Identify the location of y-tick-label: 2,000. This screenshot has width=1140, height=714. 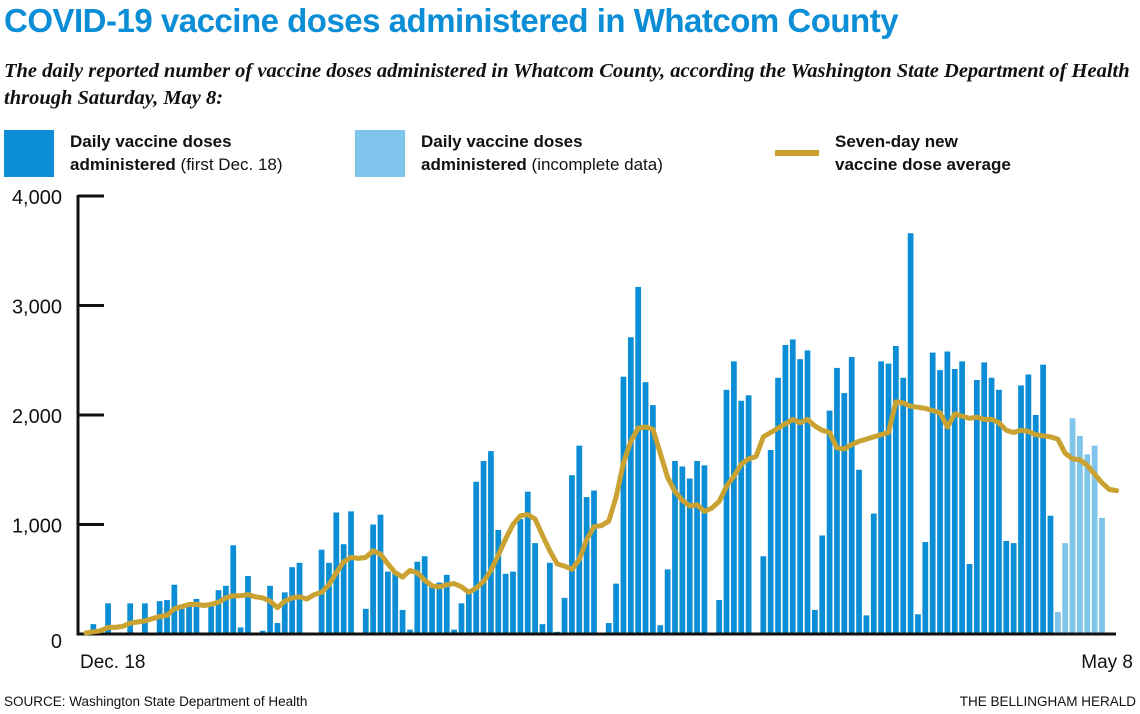
(37, 417).